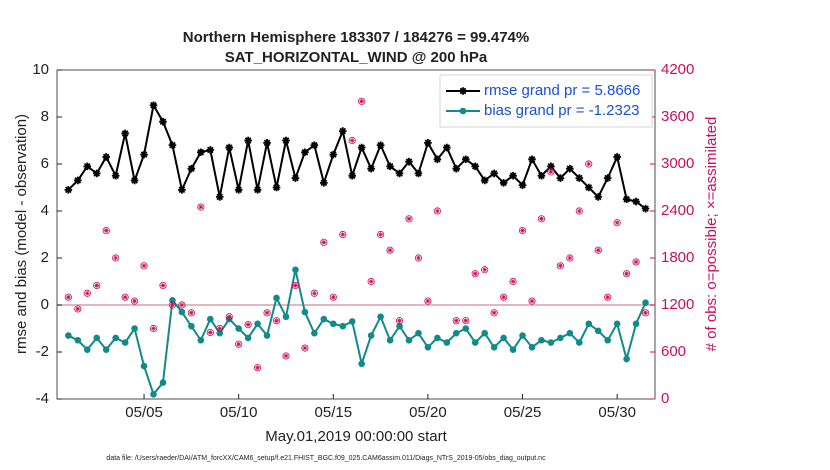  What do you see at coordinates (562, 110) in the screenshot?
I see `legend-label: bias grand pr = -1.2323` at bounding box center [562, 110].